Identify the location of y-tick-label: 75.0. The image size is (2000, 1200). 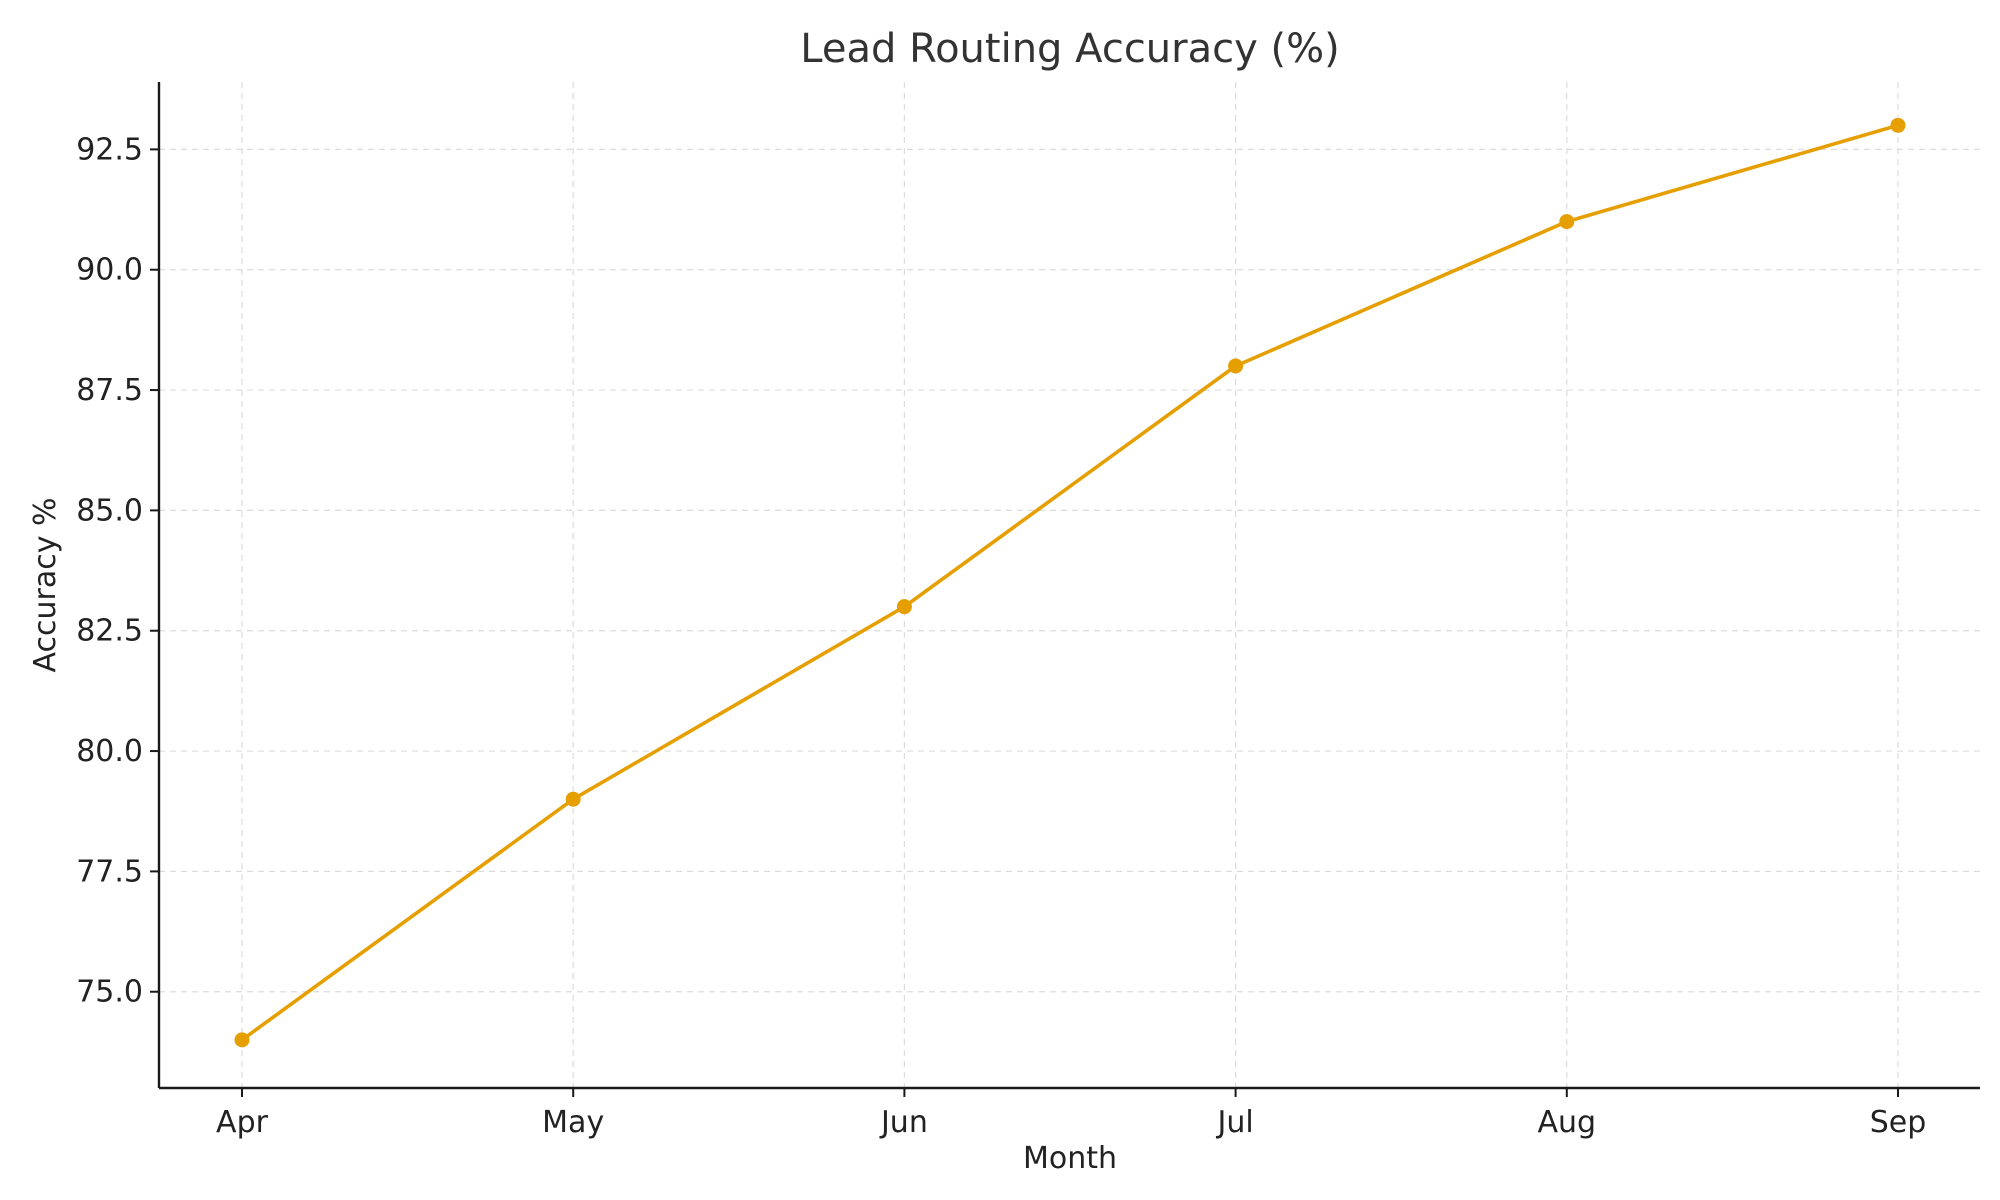
(109, 992).